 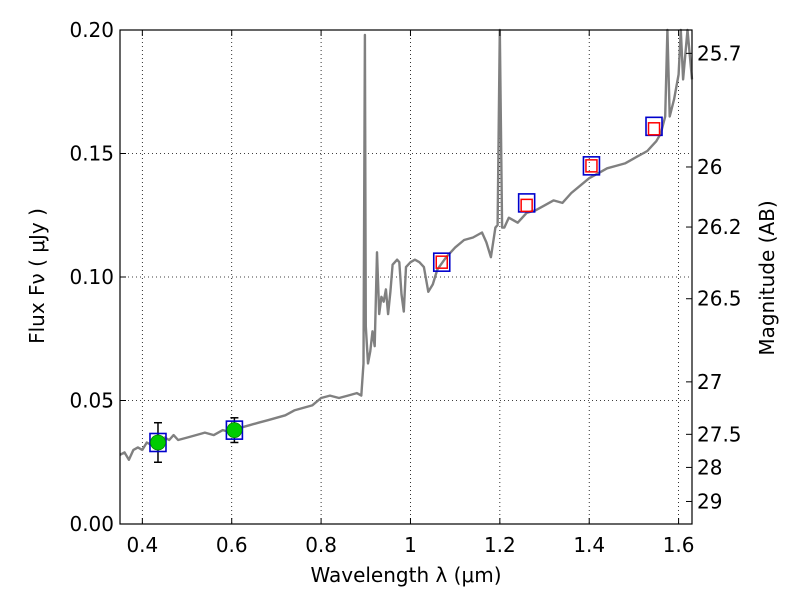 I want to click on right-tick-label: 25.7, so click(x=719, y=53).